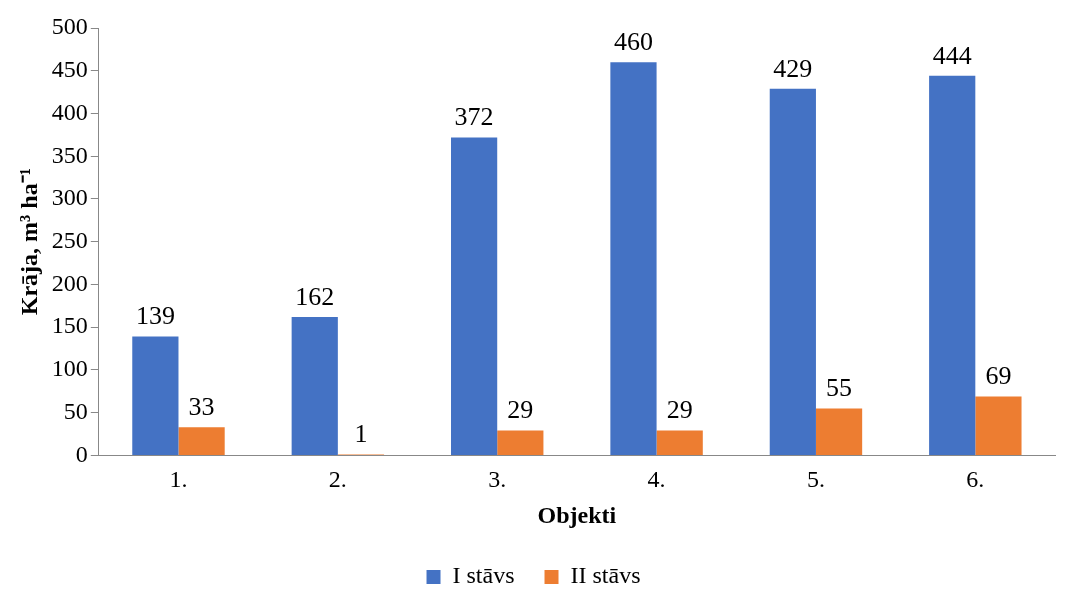 Image resolution: width=1083 pixels, height=611 pixels. What do you see at coordinates (155, 316) in the screenshot?
I see `data-label: 139` at bounding box center [155, 316].